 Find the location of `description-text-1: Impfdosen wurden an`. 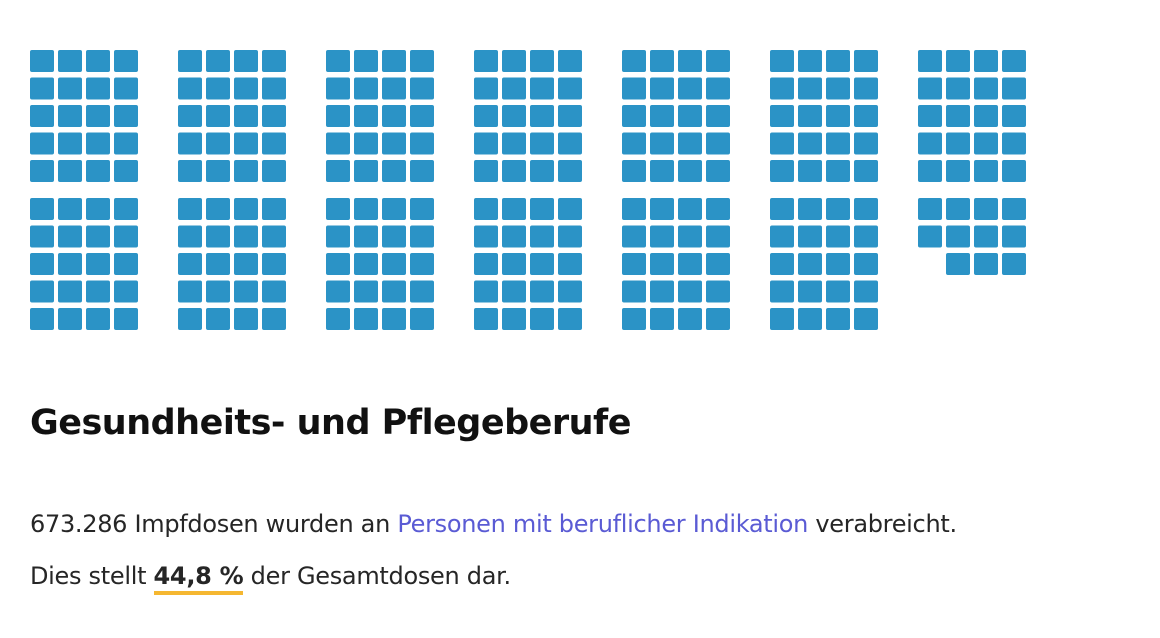

description-text-1: Impfdosen wurden an is located at coordinates (262, 524).